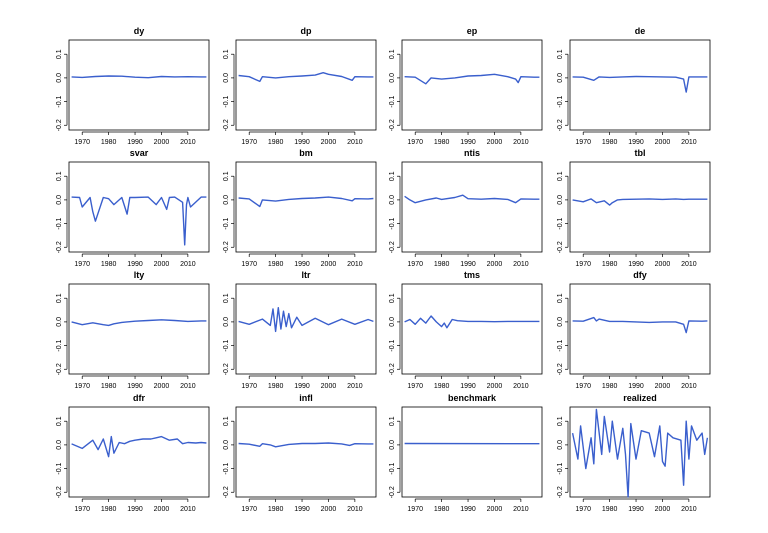  I want to click on panel-title: tms, so click(472, 275).